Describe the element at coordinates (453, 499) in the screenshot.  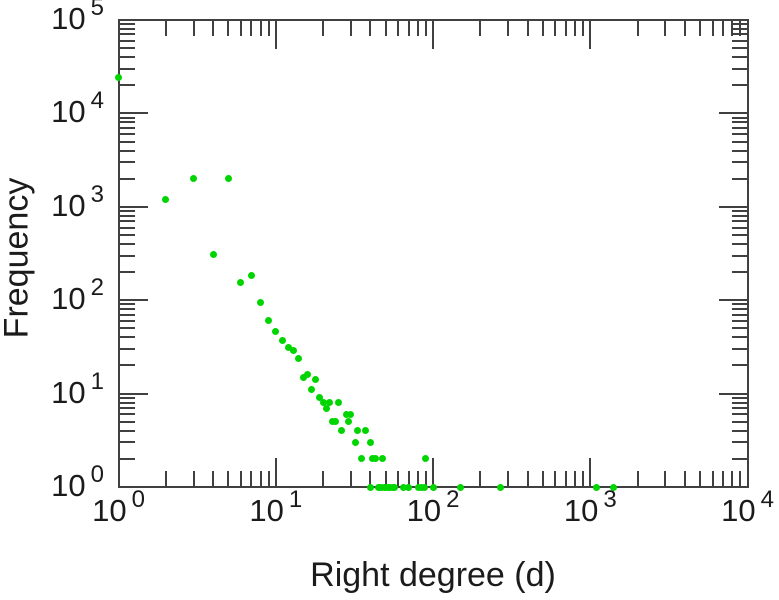
I see `tick-label-exponent: 2` at that location.